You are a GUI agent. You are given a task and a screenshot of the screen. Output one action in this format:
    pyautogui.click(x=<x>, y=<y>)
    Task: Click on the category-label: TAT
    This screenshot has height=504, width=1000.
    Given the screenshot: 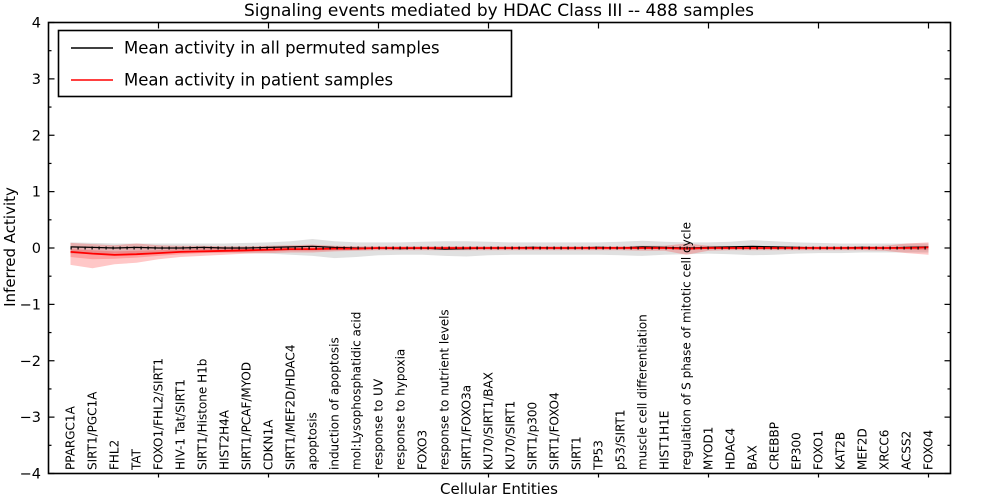 What is the action you would take?
    pyautogui.click(x=137, y=459)
    